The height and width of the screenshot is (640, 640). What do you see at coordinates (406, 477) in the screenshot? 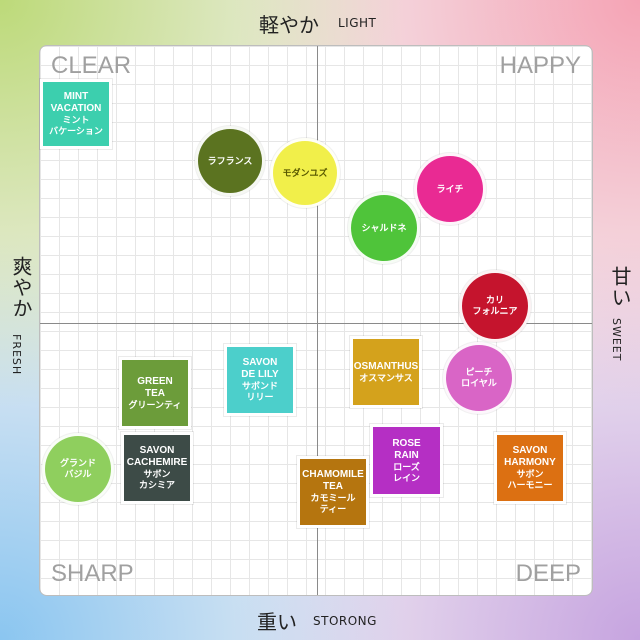
I see `item-label-line: レイン` at bounding box center [406, 477].